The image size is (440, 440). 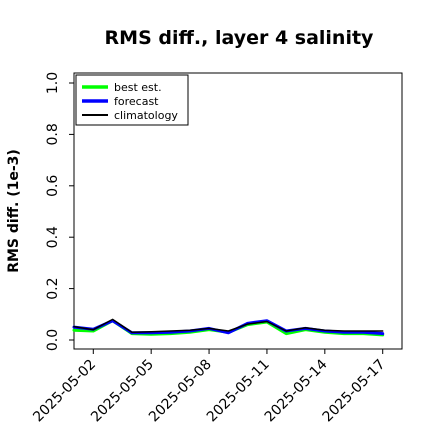 I want to click on y-tick-label: 0.6, so click(x=53, y=186).